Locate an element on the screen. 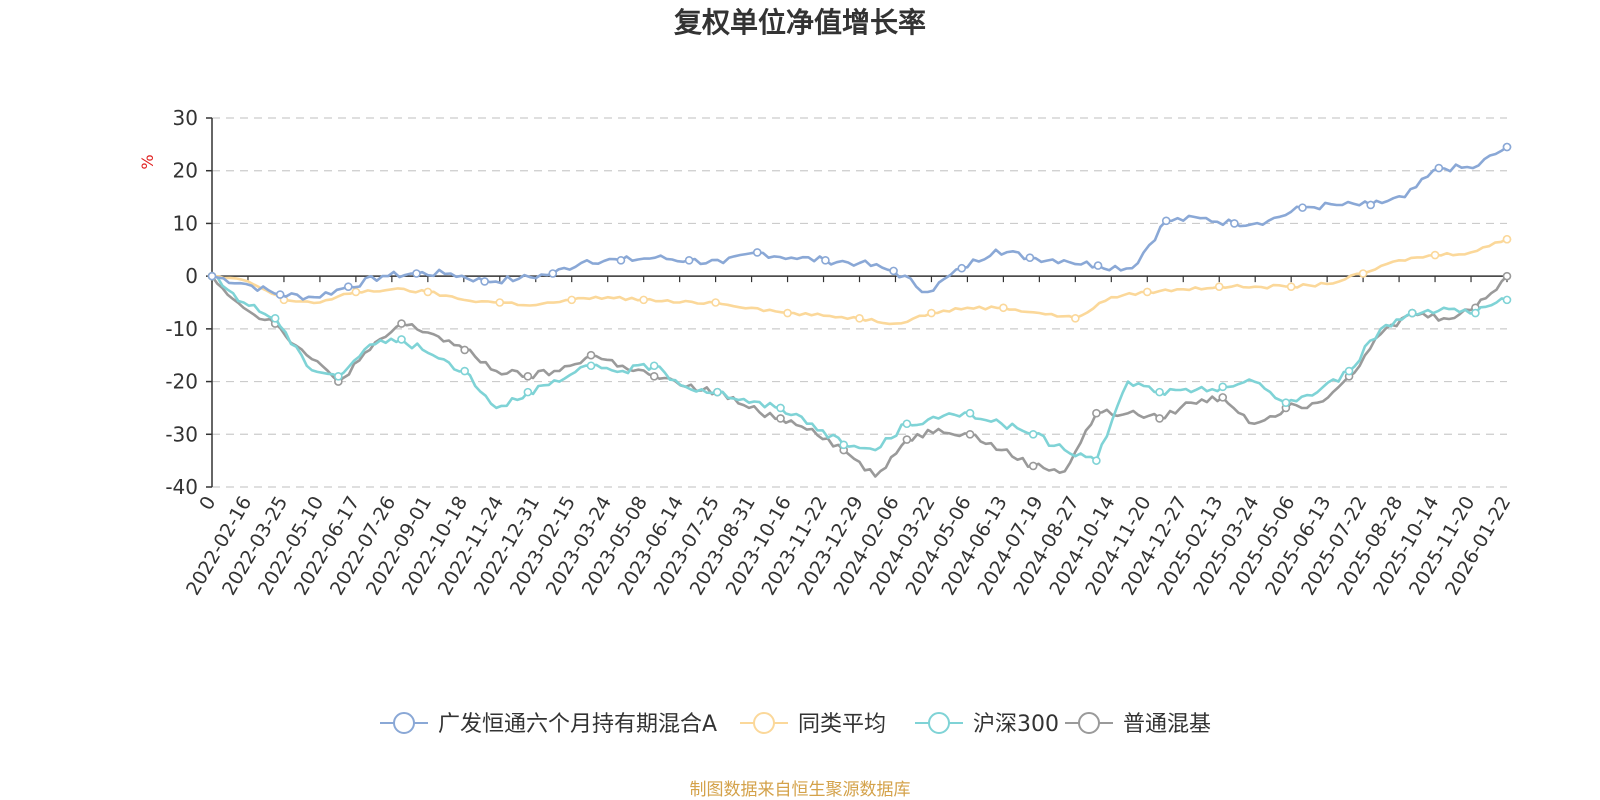 The width and height of the screenshot is (1600, 800). y-tick-label: -10 is located at coordinates (181, 329).